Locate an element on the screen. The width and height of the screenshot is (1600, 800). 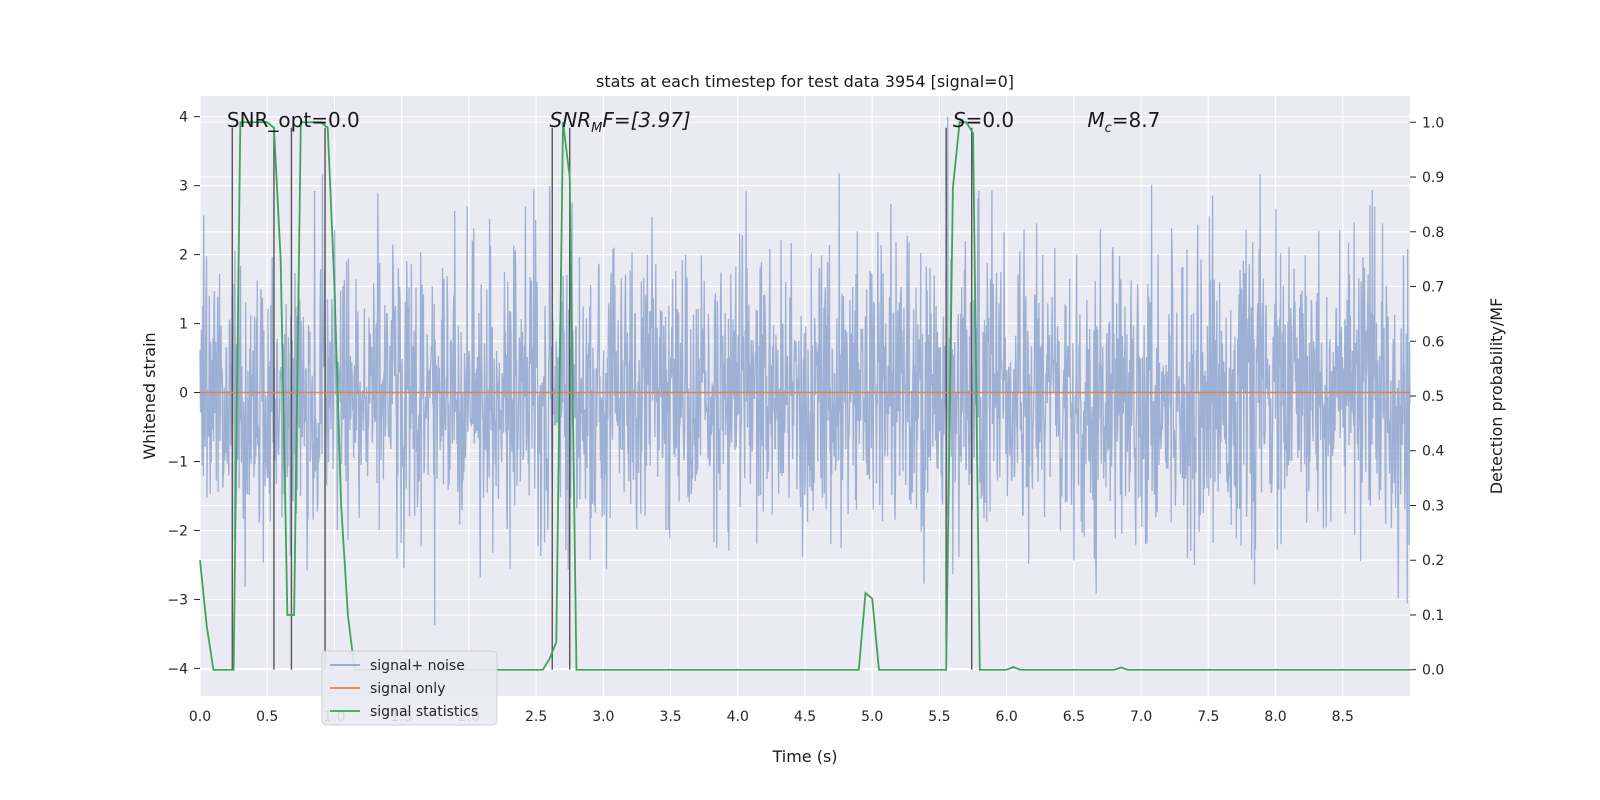
legend-label: signal only is located at coordinates (407, 689).